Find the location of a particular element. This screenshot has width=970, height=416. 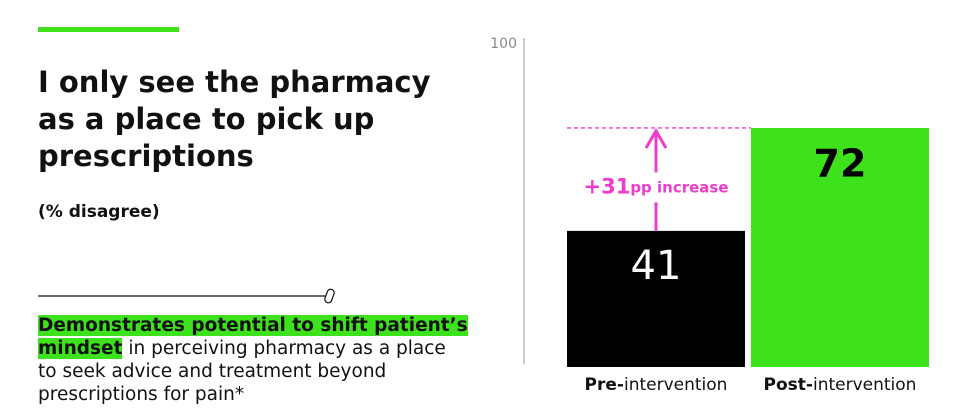

value-label: 72 is located at coordinates (840, 163).